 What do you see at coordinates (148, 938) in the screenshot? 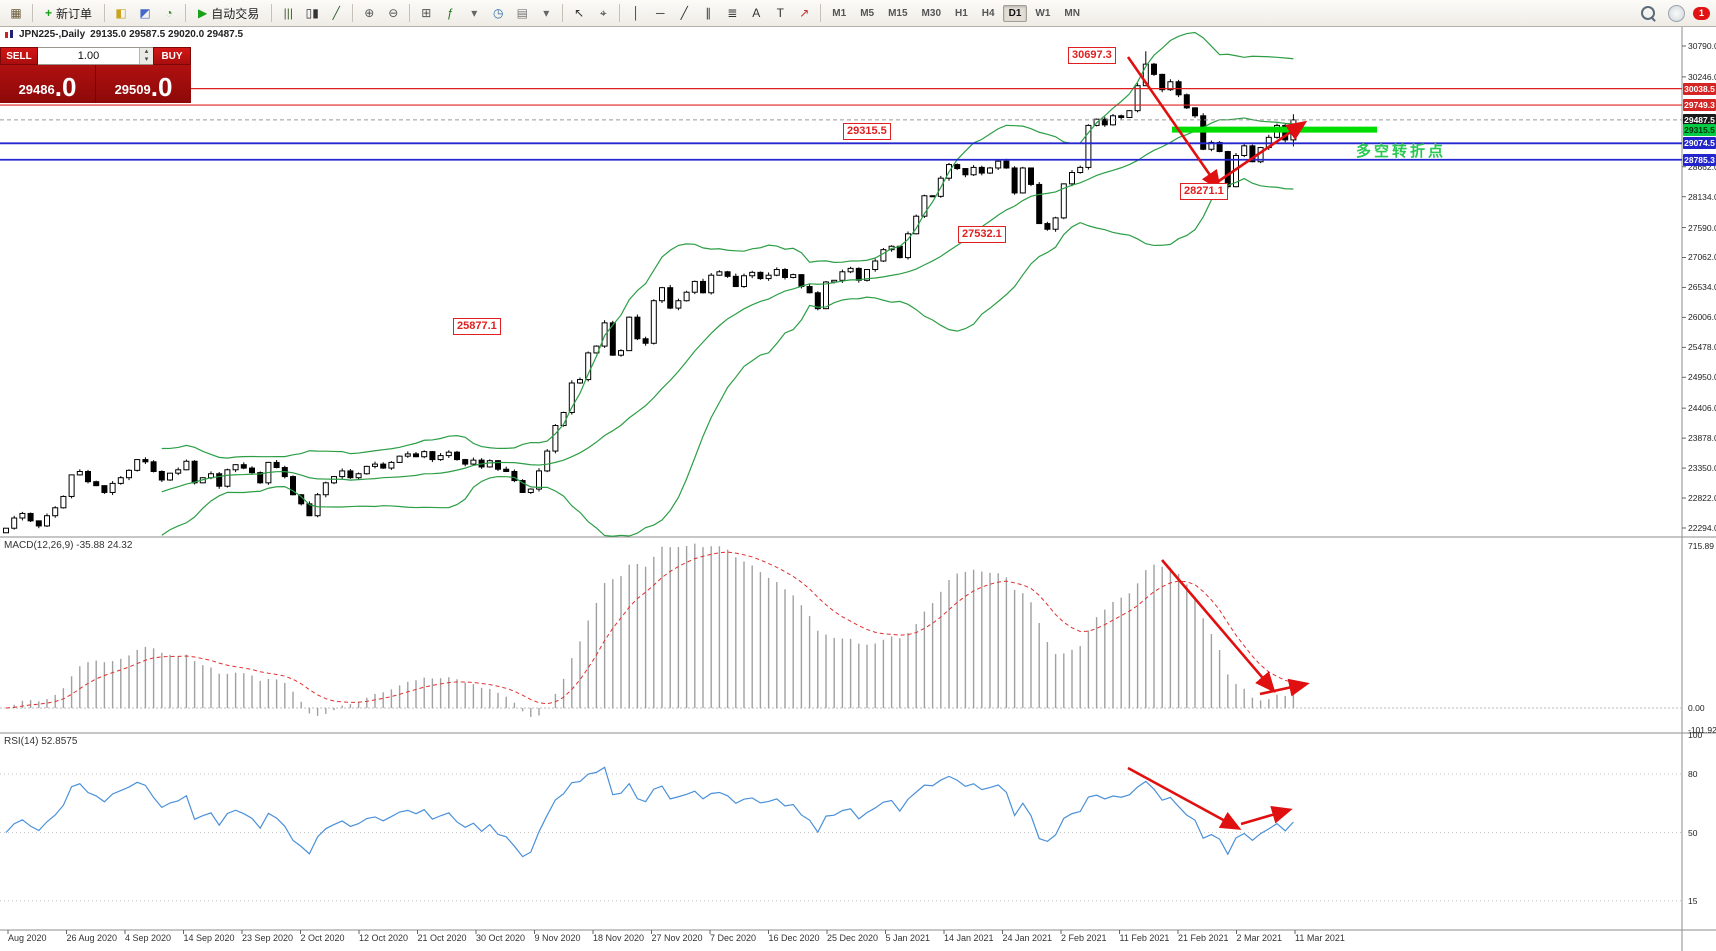
I see `date-axis-label: 4 Sep 2020` at bounding box center [148, 938].